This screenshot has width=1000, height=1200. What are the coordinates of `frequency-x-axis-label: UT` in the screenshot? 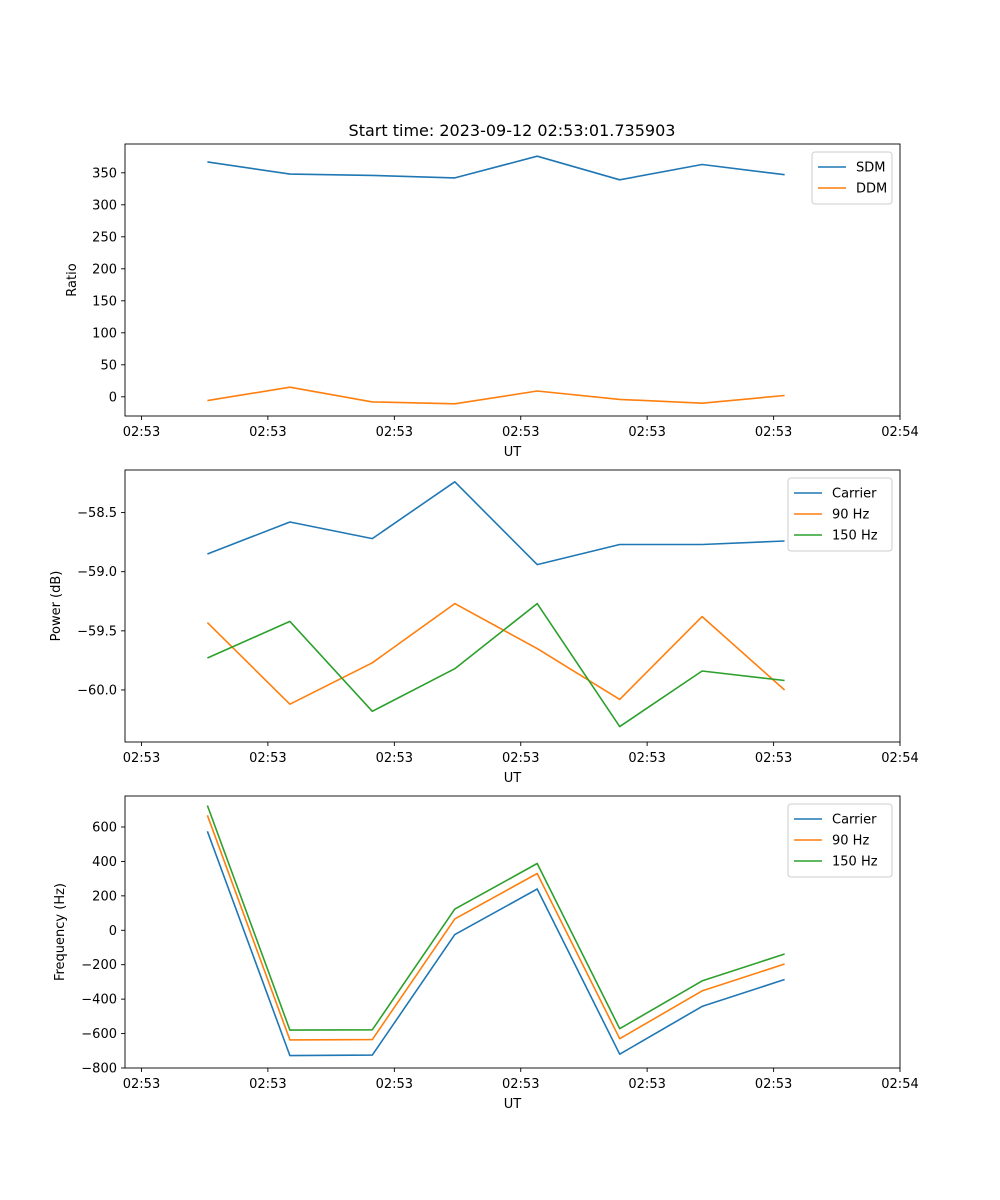 It's located at (513, 1104).